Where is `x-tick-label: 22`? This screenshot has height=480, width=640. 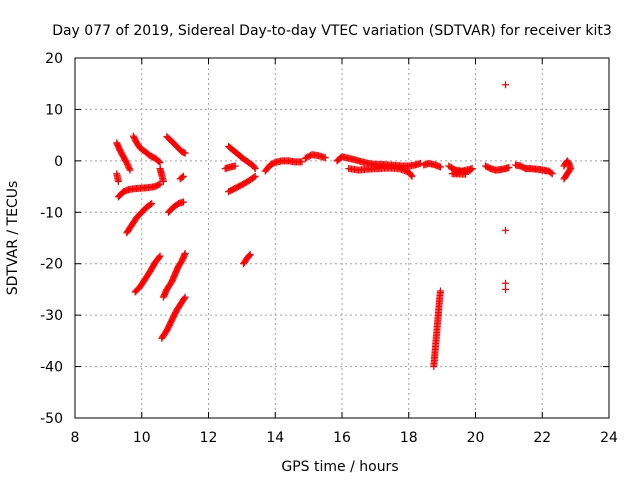
x-tick-label: 22 is located at coordinates (542, 438).